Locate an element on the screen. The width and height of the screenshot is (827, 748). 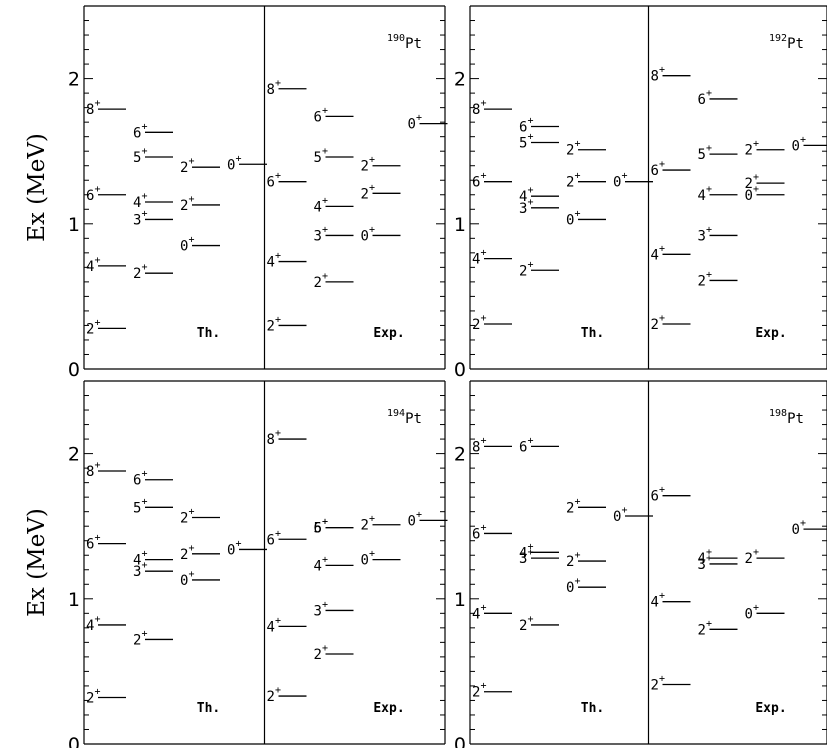
section-exp: Exp.2+4+6+8+2+3+4+5+6+0+2+ 0+ is located at coordinates (357, 572).